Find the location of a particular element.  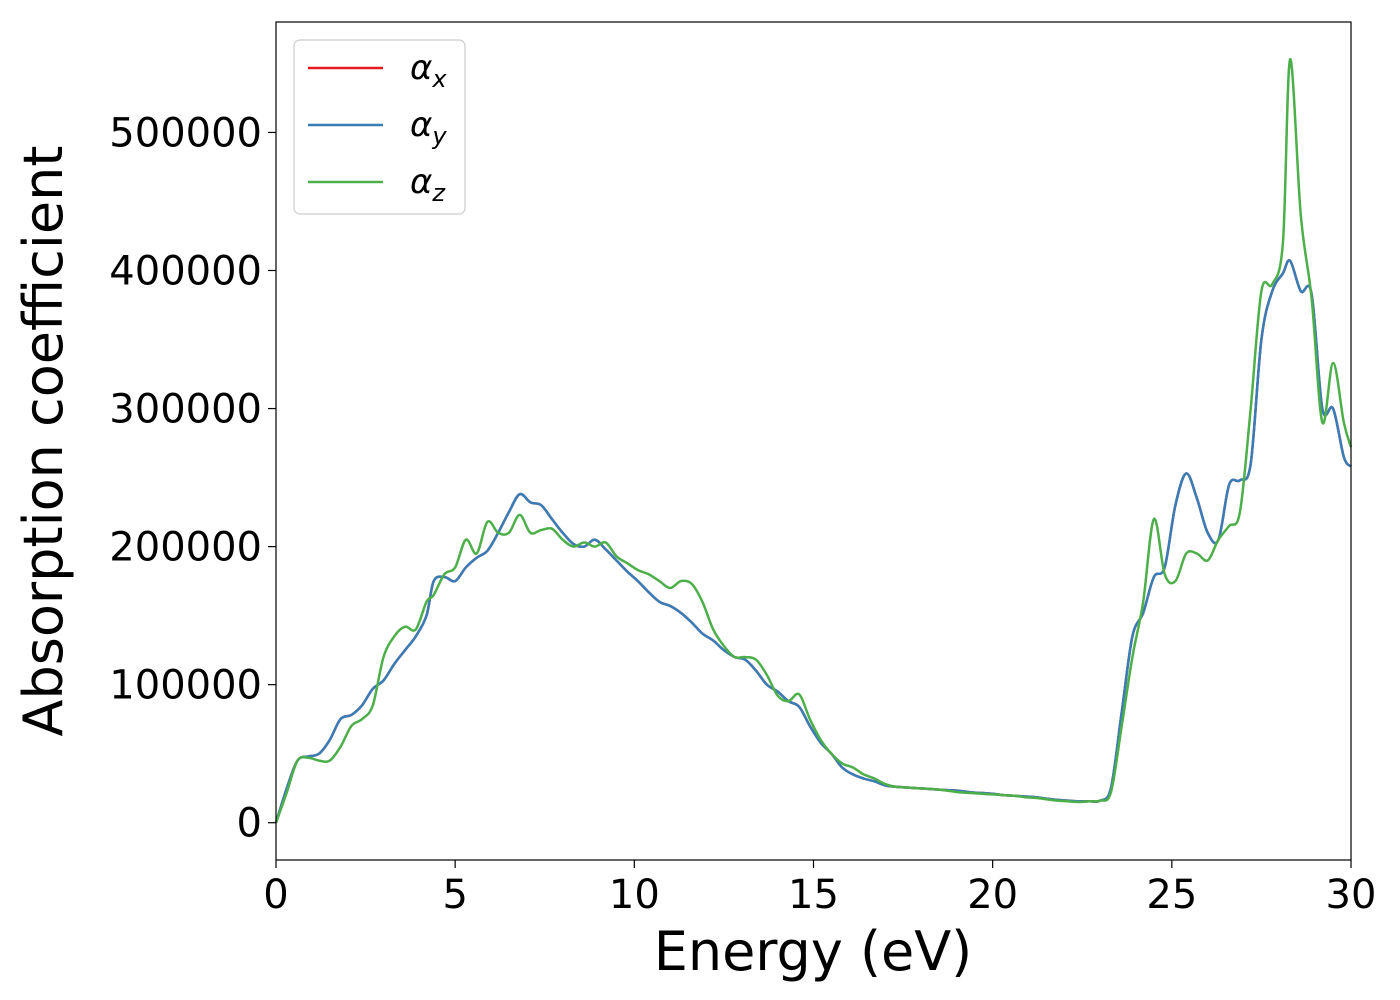

y-tick-label: 100000 is located at coordinates (185, 686).